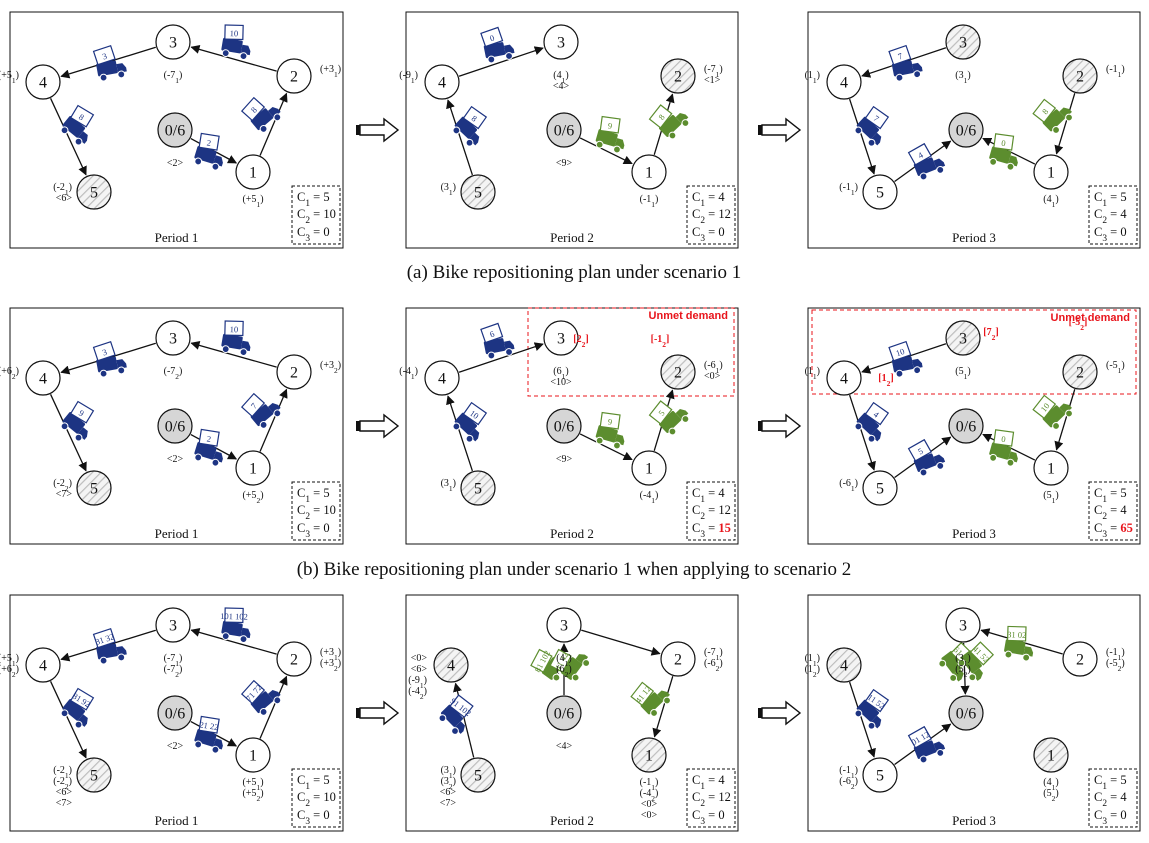  Describe the element at coordinates (724, 528) in the screenshot. I see `cost-c3-red-value: 15` at that location.